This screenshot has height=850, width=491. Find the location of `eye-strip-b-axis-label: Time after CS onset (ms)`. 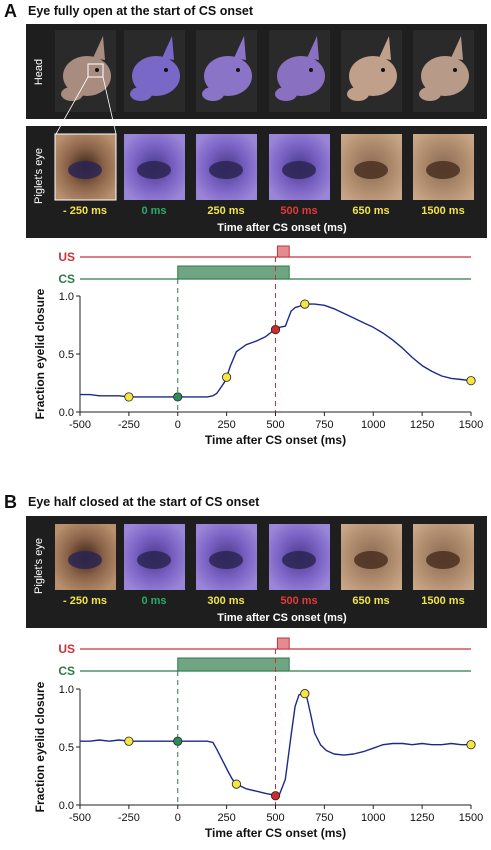

eye-strip-b-axis-label: Time after CS onset (ms) is located at coordinates (282, 618).